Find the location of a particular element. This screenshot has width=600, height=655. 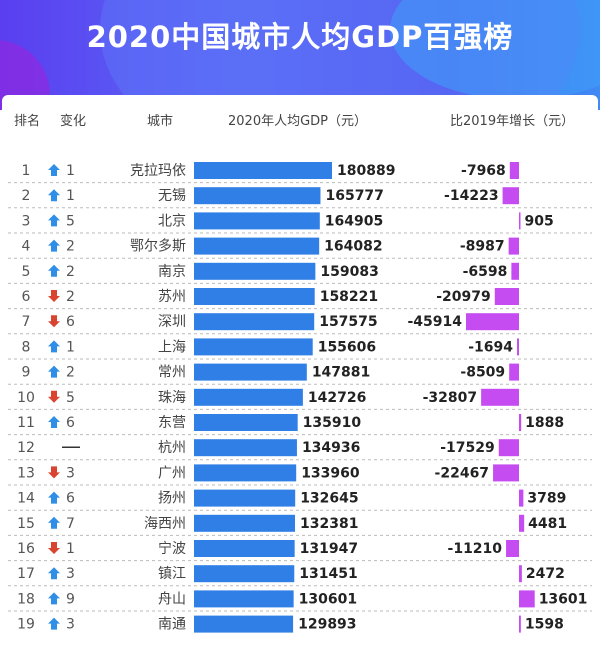

growth-value: -14223 is located at coordinates (471, 196).